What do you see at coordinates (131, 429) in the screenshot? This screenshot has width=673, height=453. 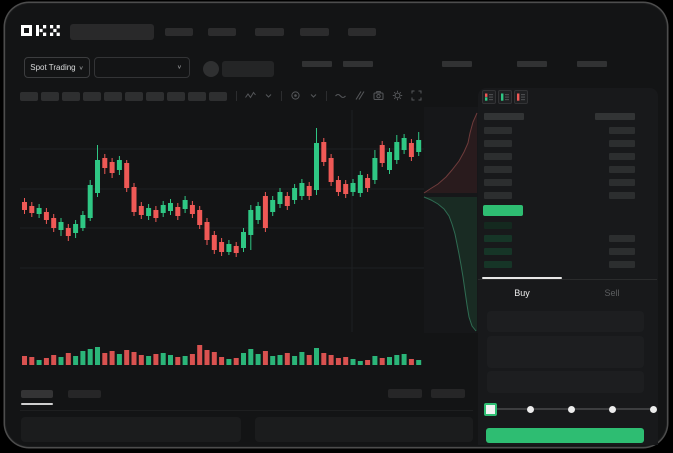 I see `orders-panel-placeholder` at bounding box center [131, 429].